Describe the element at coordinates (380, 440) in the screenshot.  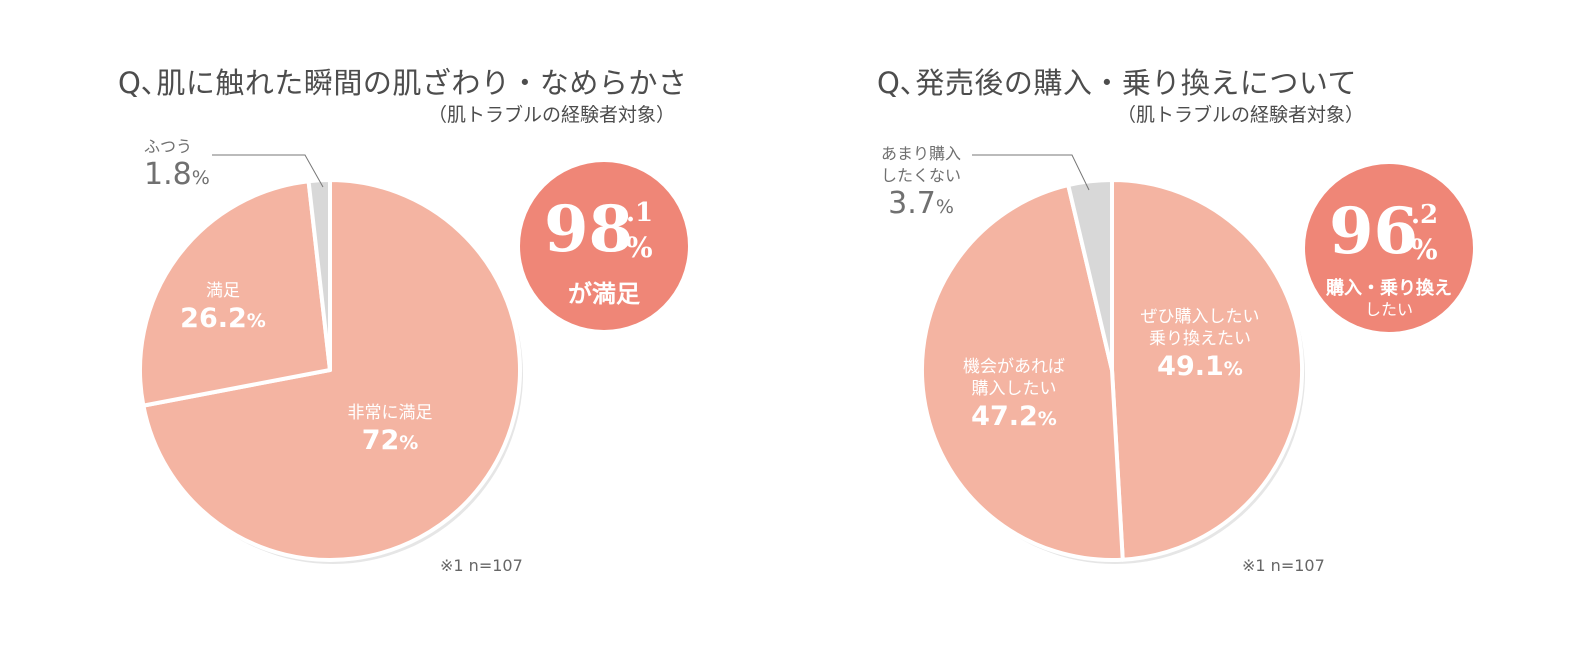
I see `slice-value: 72` at that location.